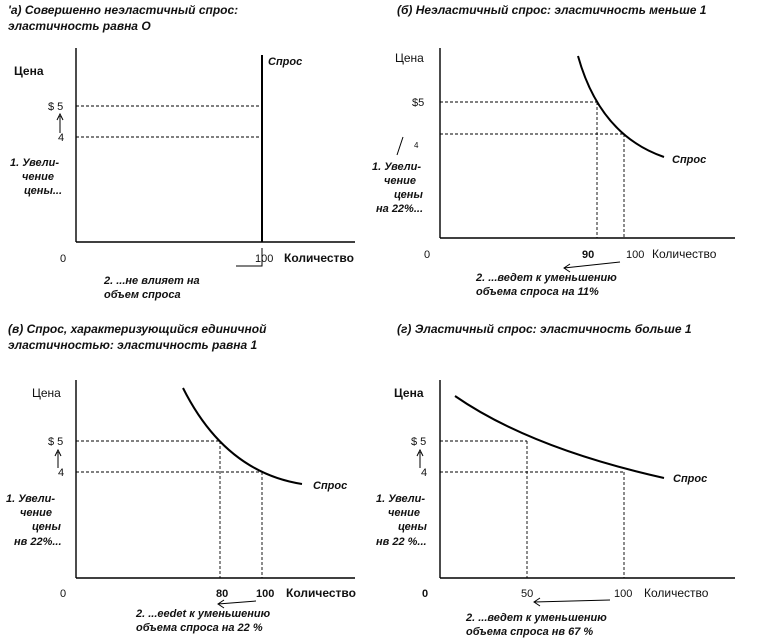 This screenshot has height=642, width=762. What do you see at coordinates (79, 26) in the screenshot?
I see `panel-a-title-line2: эластичность равна О` at bounding box center [79, 26].